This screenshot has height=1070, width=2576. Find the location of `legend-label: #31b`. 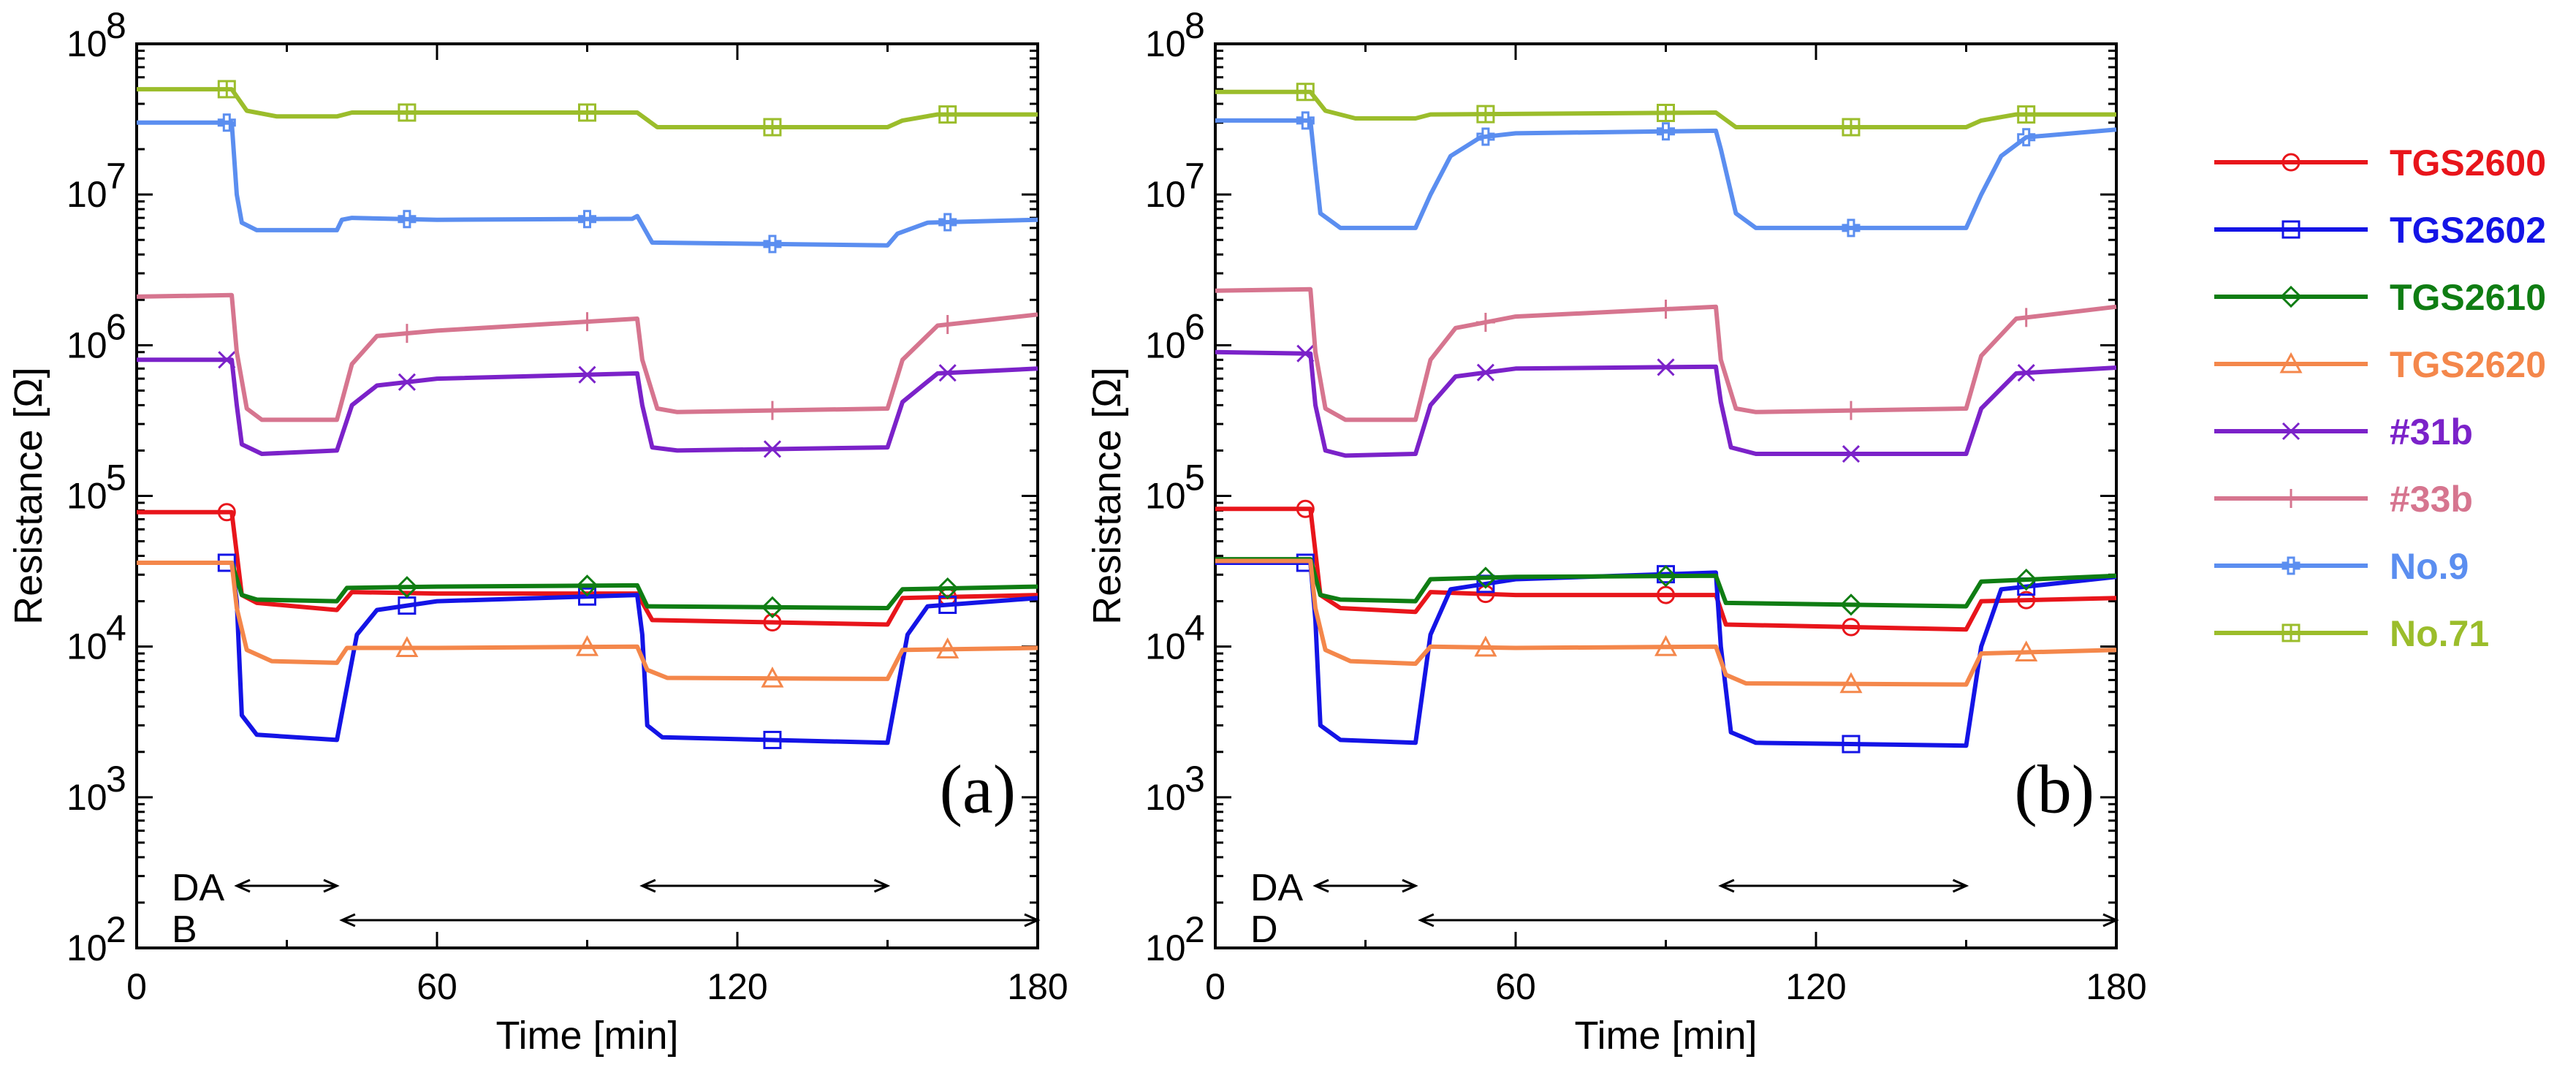

legend-label: #31b is located at coordinates (2431, 431).